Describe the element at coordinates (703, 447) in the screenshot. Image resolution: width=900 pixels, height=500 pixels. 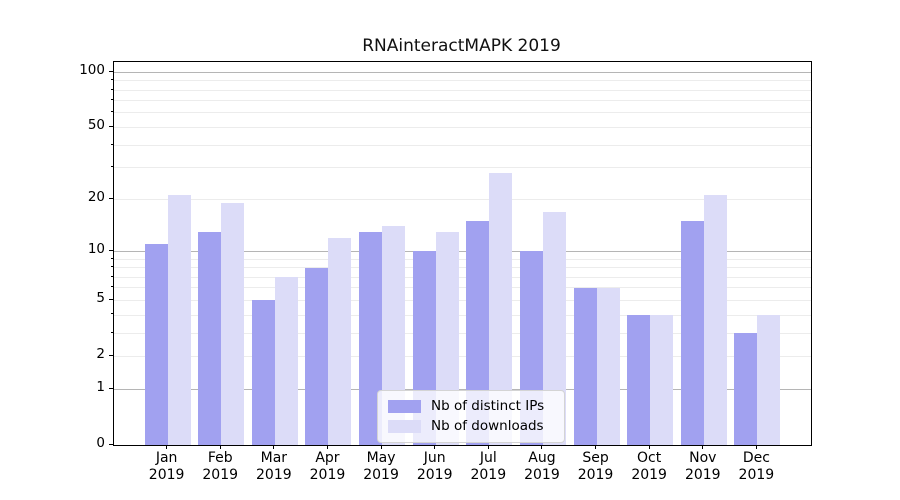
I see `x-tick-mark-nov` at that location.